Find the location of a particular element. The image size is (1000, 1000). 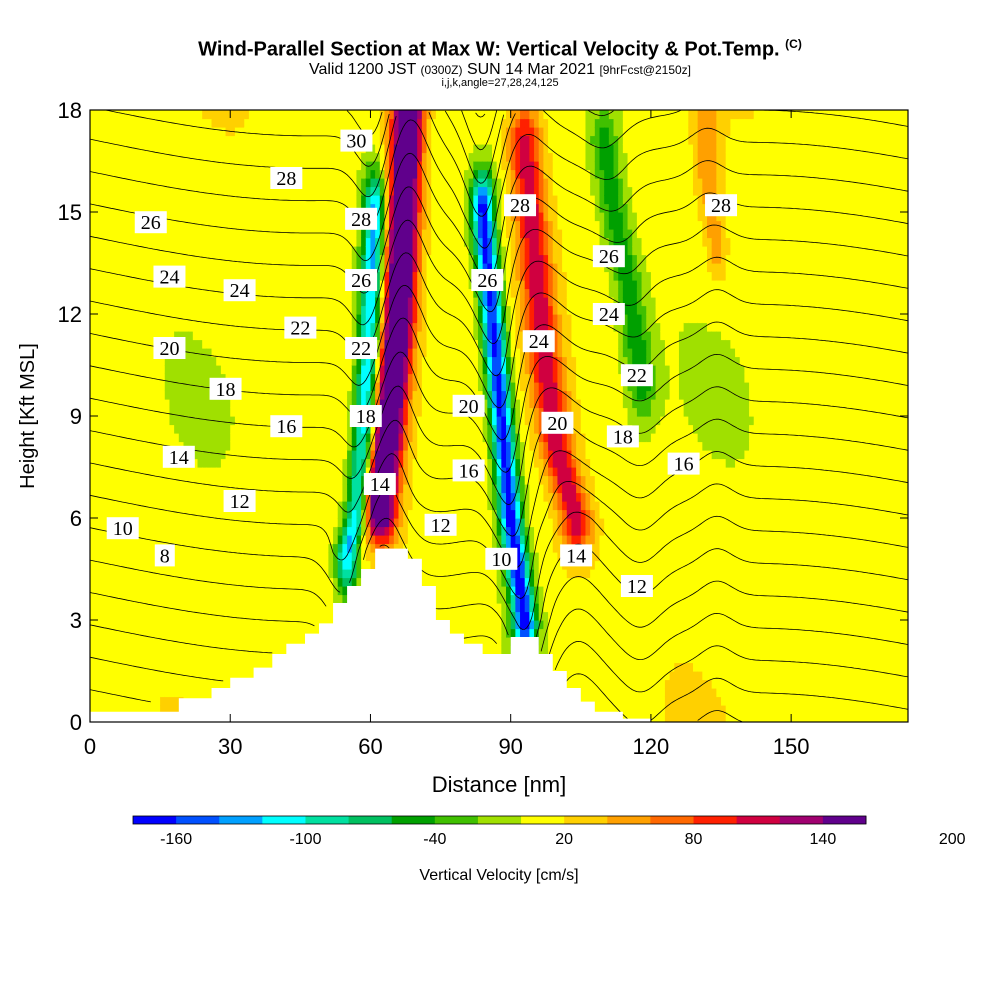

colorbar-tick-label: 200 is located at coordinates (952, 839).